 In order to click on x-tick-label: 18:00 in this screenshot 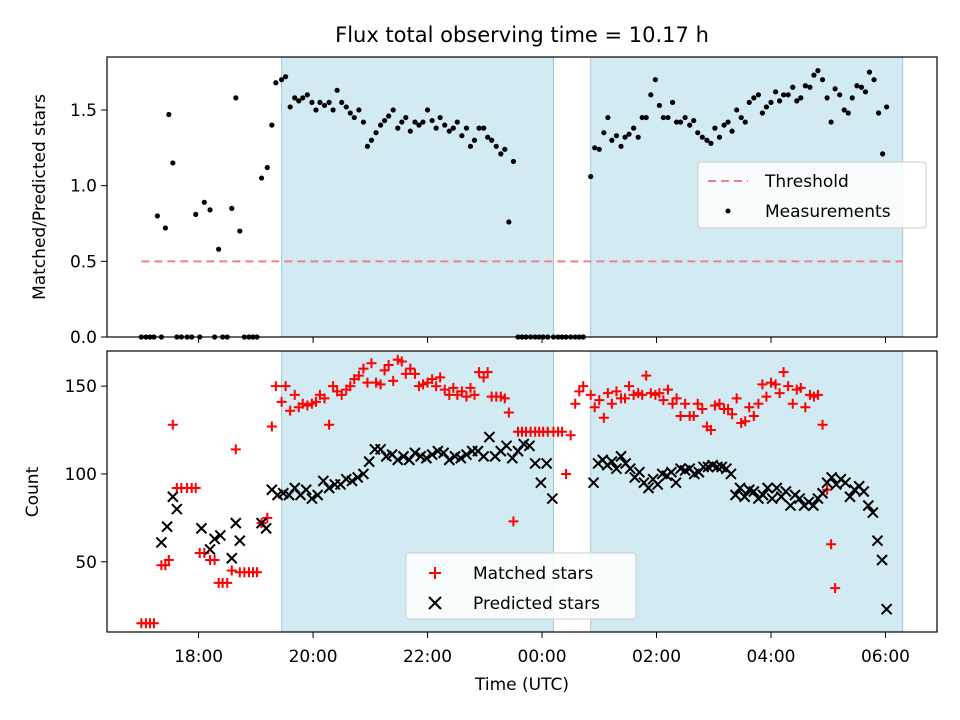, I will do `click(198, 657)`.